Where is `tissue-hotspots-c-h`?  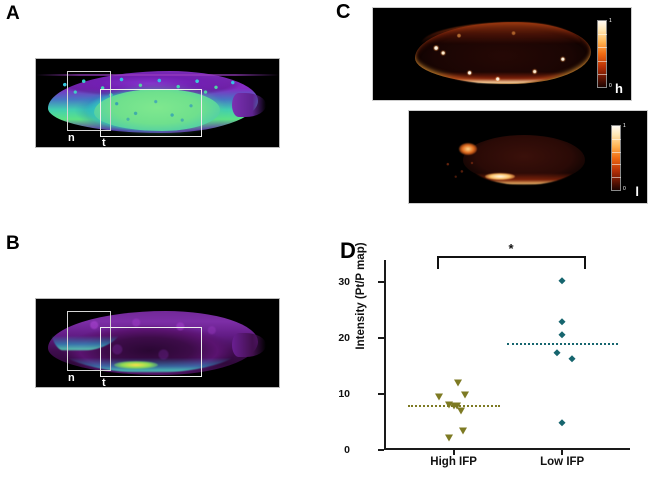 tissue-hotspots-c-h is located at coordinates (503, 53).